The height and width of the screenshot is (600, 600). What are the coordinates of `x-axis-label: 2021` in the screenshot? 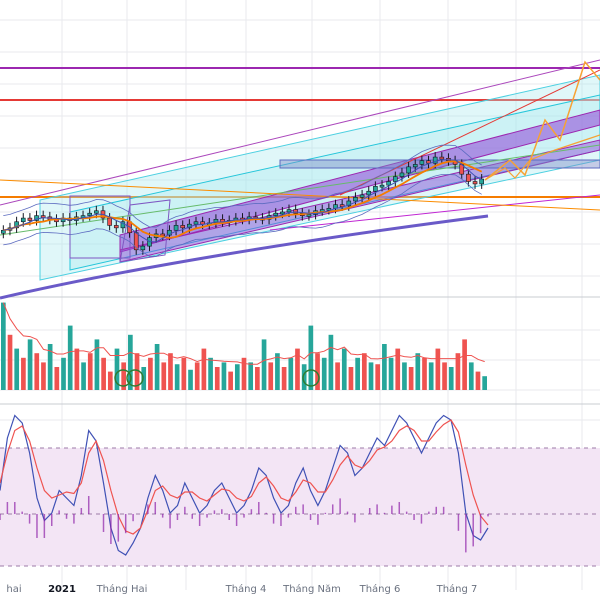 It's located at (62, 589).